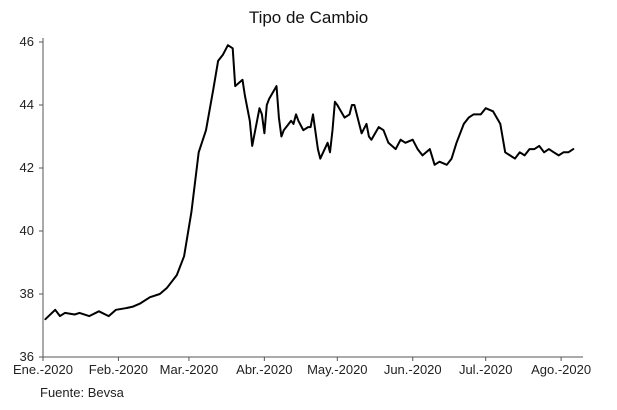 The height and width of the screenshot is (410, 617). What do you see at coordinates (27, 104) in the screenshot?
I see `y-tick-label: 44` at bounding box center [27, 104].